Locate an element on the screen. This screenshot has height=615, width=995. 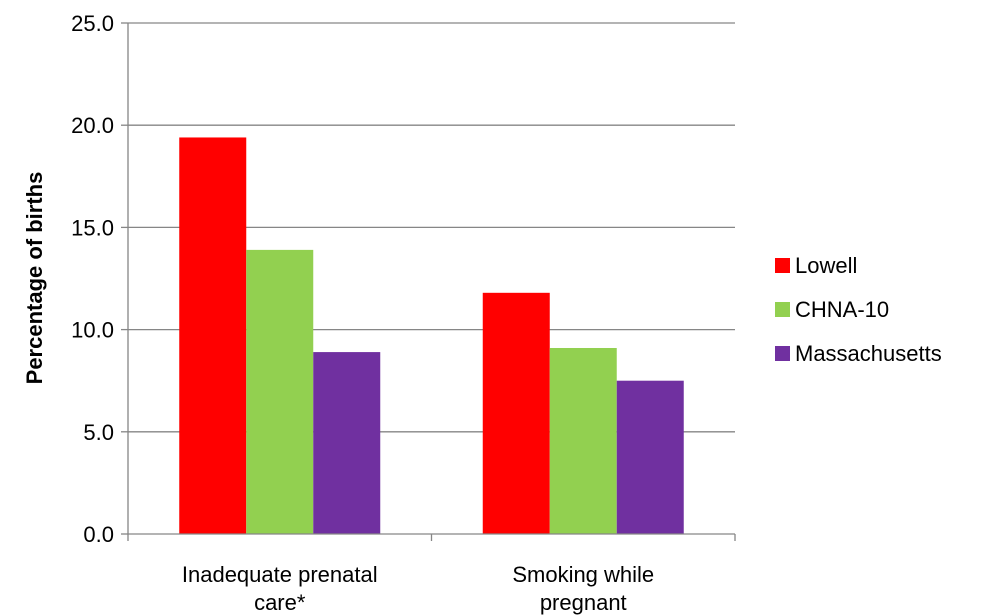
y-tick-label: 25.0 is located at coordinates (92, 23).